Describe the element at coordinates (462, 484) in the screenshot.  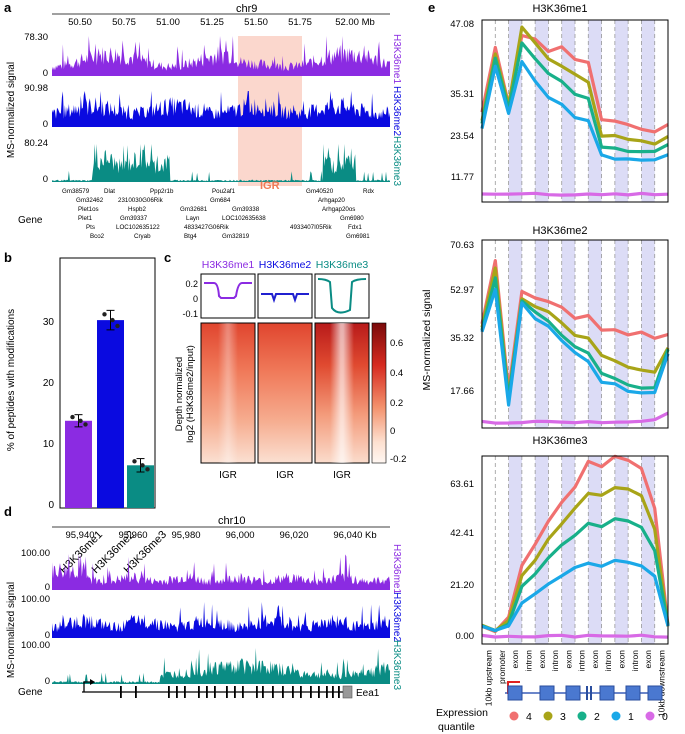
I see `ytick: 63.61` at that location.